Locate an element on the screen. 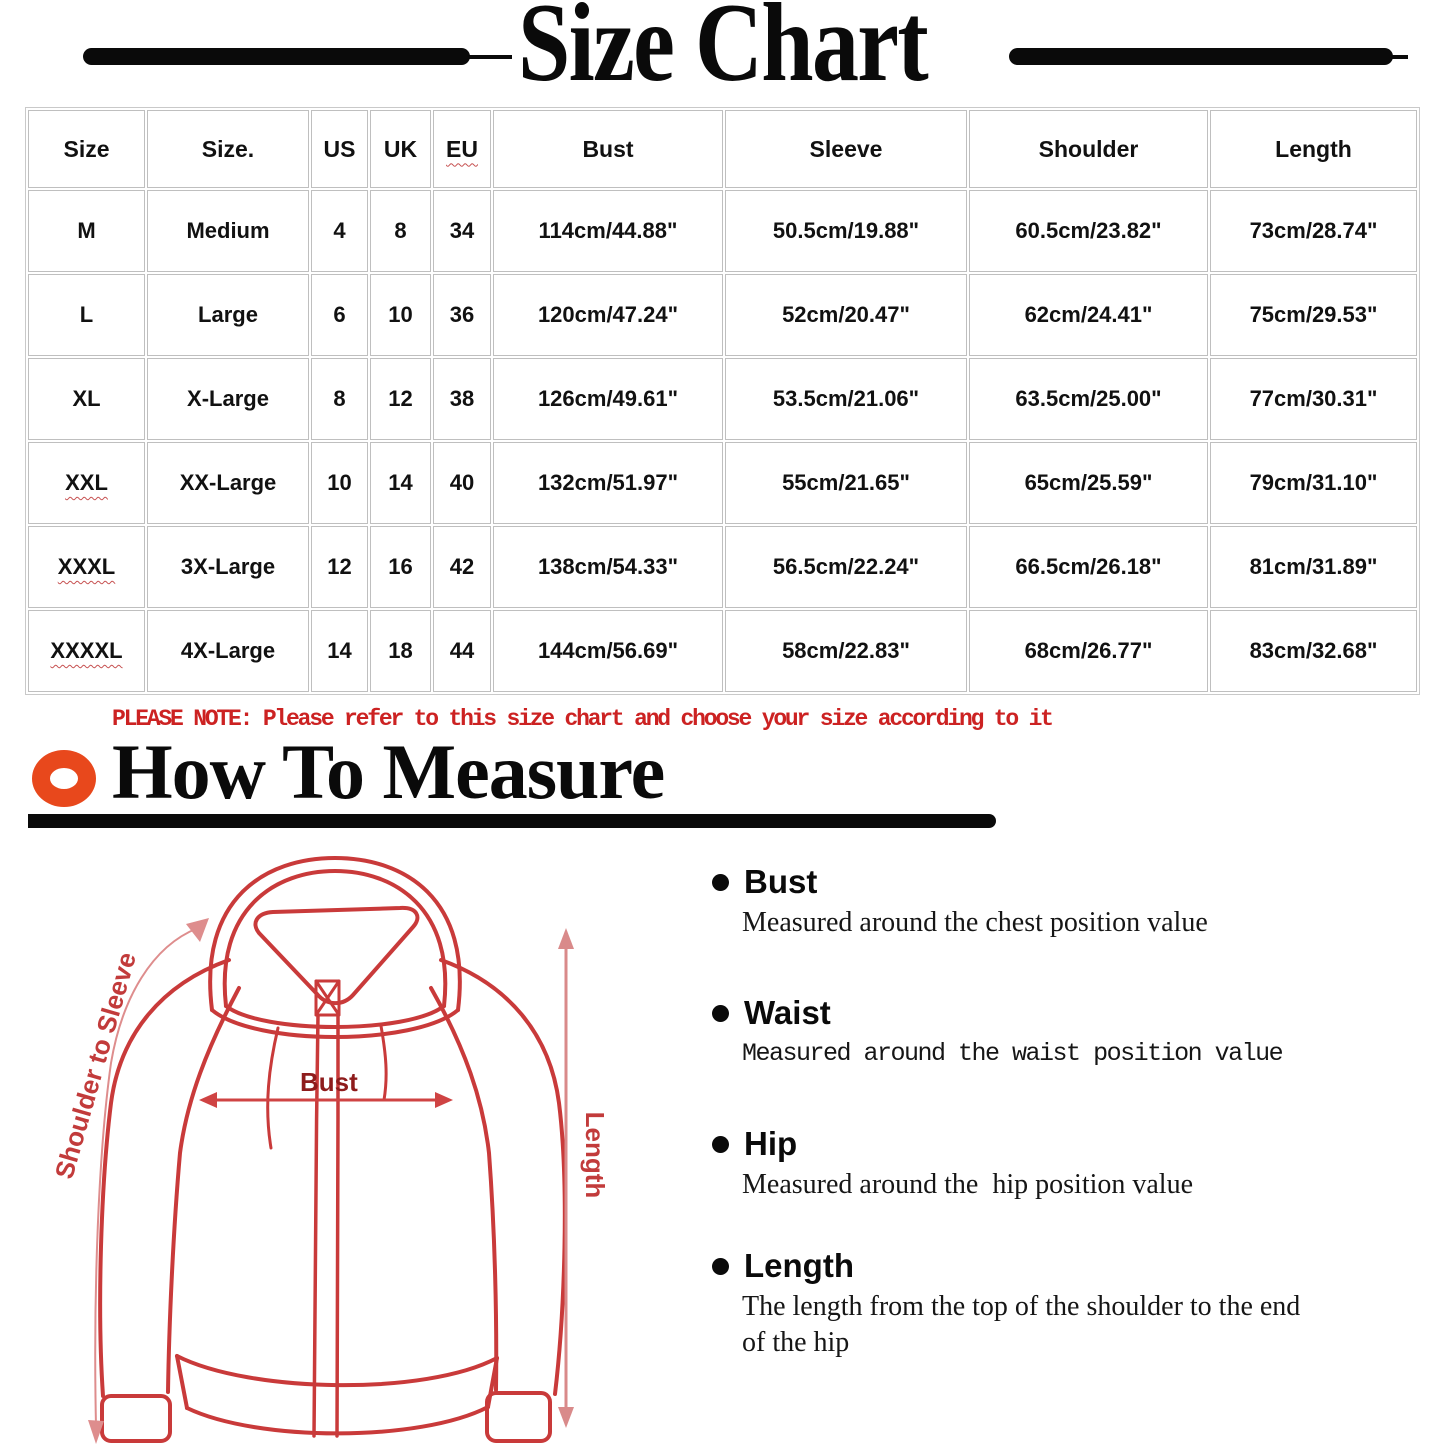 This screenshot has width=1445, height=1445. cell-eu: 34 is located at coordinates (462, 231).